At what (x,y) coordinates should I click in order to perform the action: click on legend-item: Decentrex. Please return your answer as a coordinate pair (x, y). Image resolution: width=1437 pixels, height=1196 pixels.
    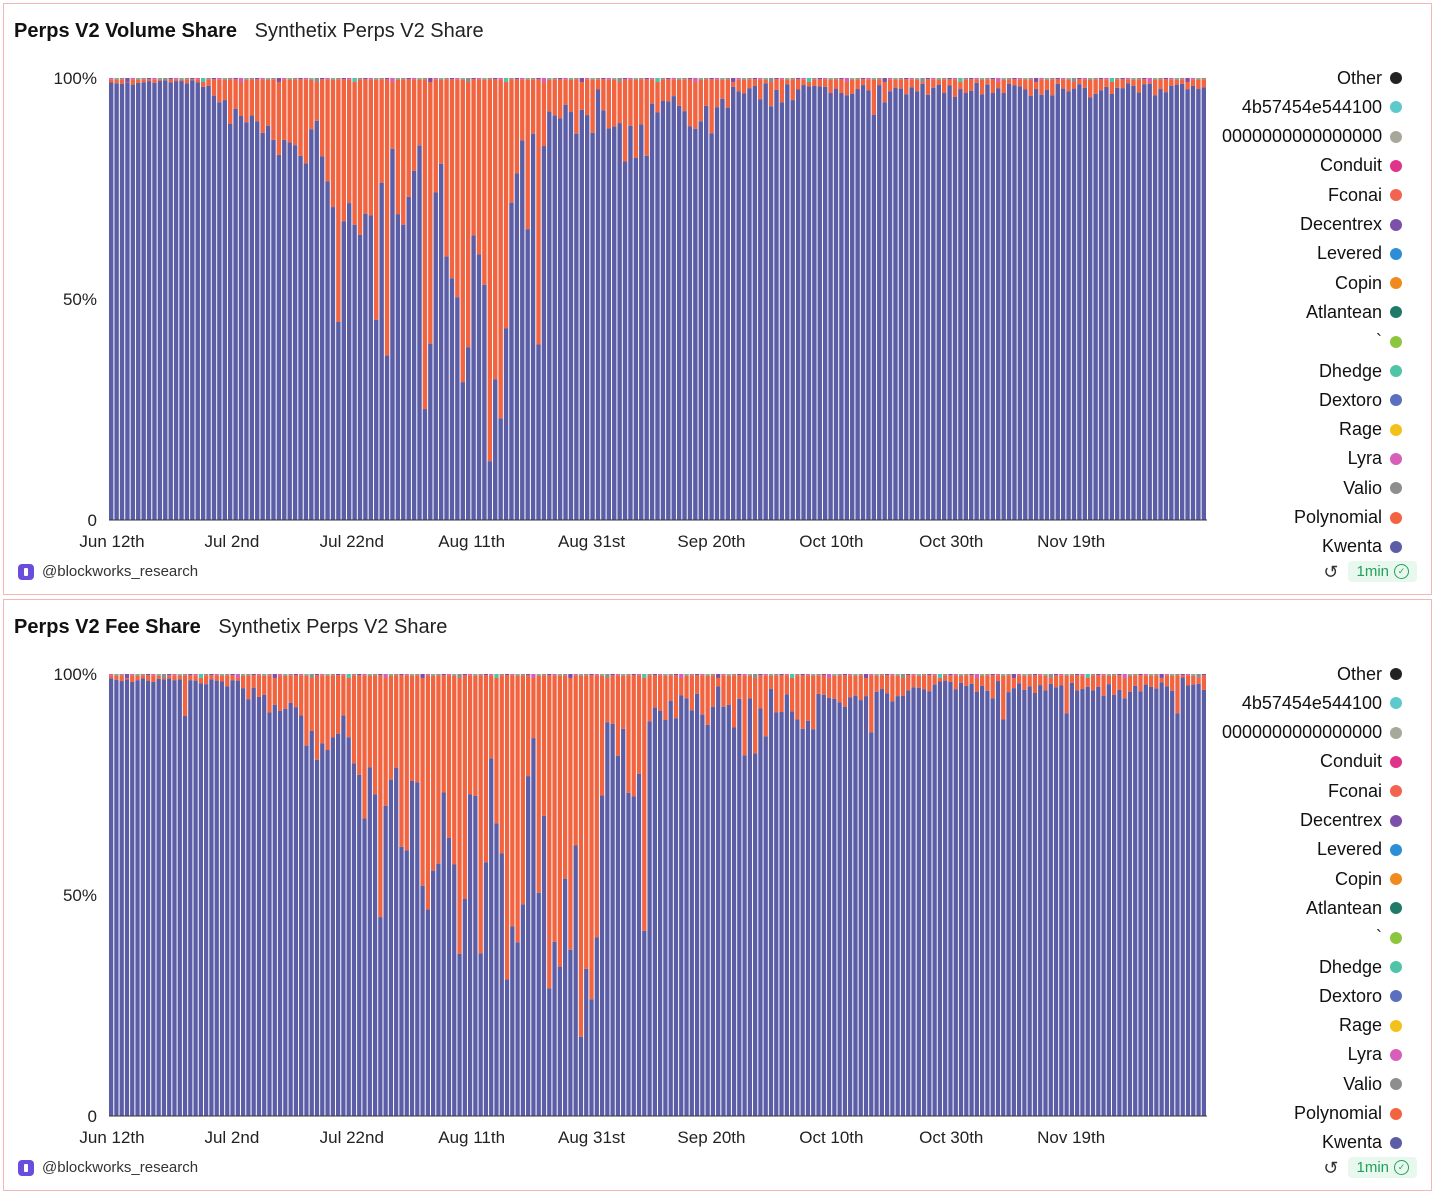
    Looking at the image, I should click on (1307, 821).